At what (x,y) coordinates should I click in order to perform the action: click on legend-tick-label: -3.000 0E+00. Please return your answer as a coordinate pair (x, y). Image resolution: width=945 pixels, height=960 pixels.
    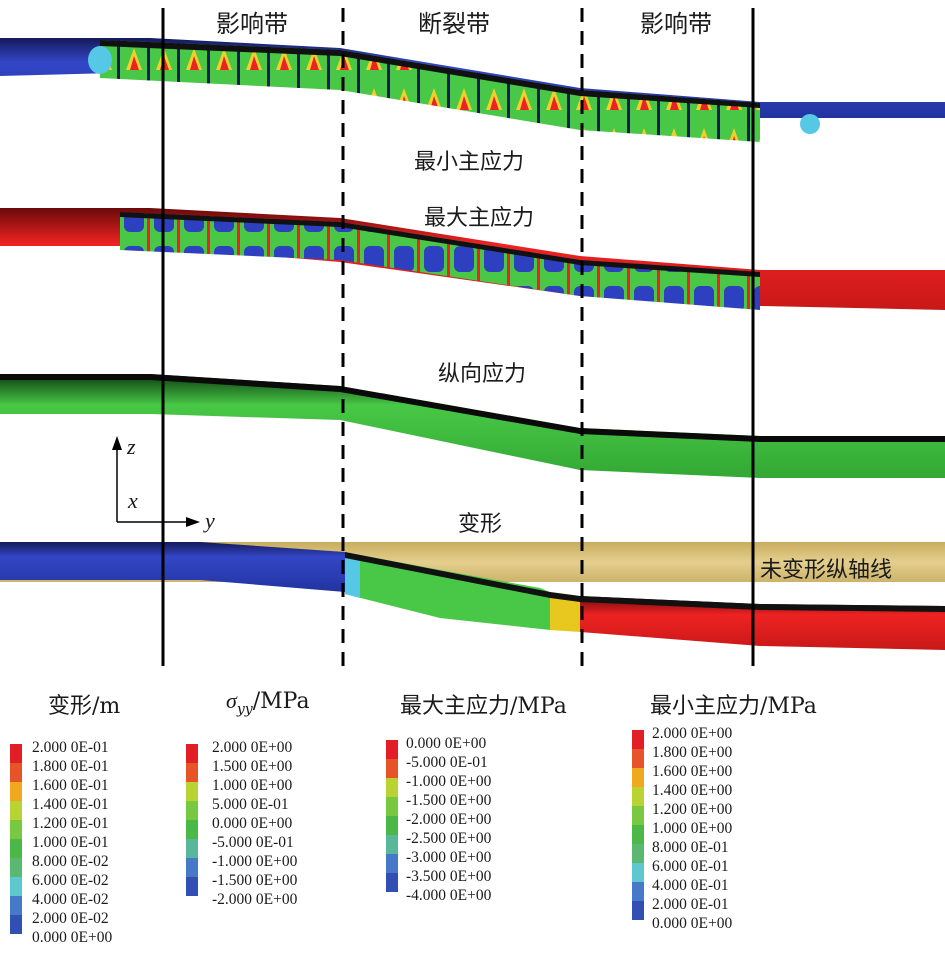
    Looking at the image, I should click on (449, 857).